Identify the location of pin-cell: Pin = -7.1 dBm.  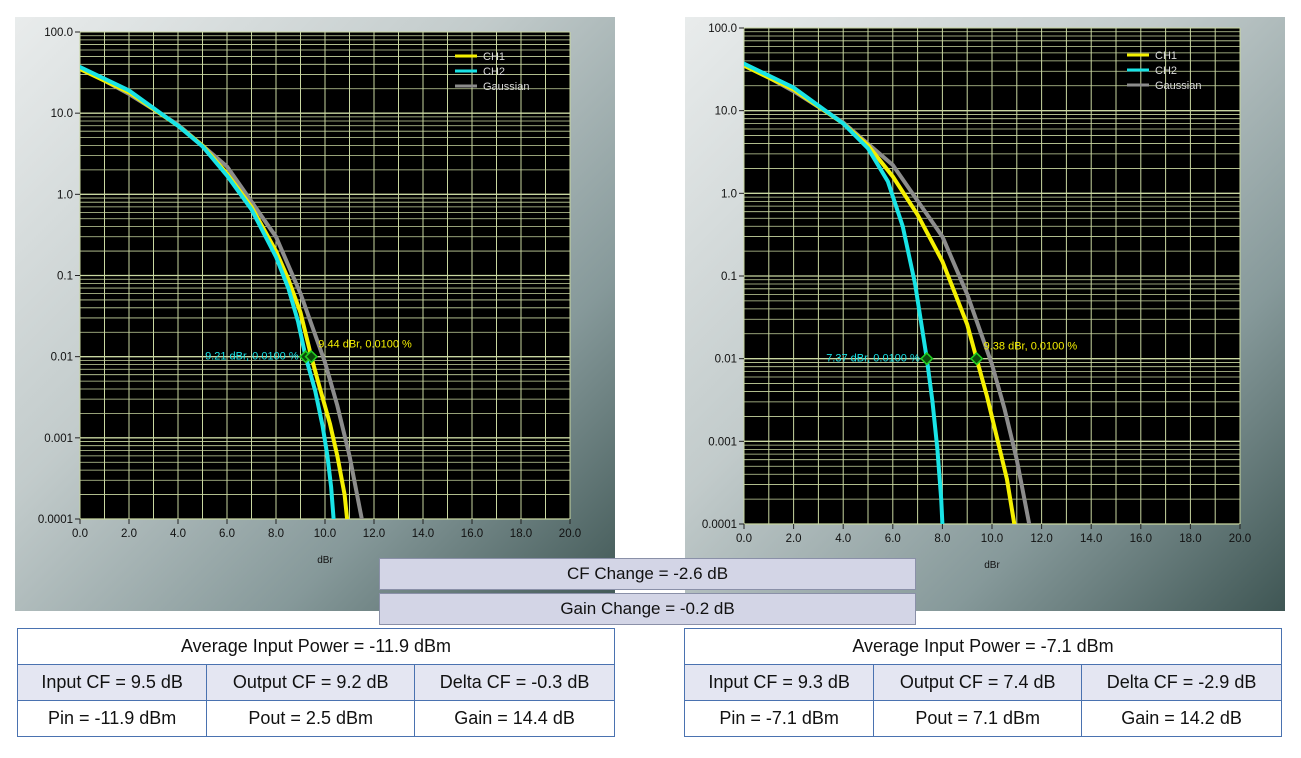
(779, 718).